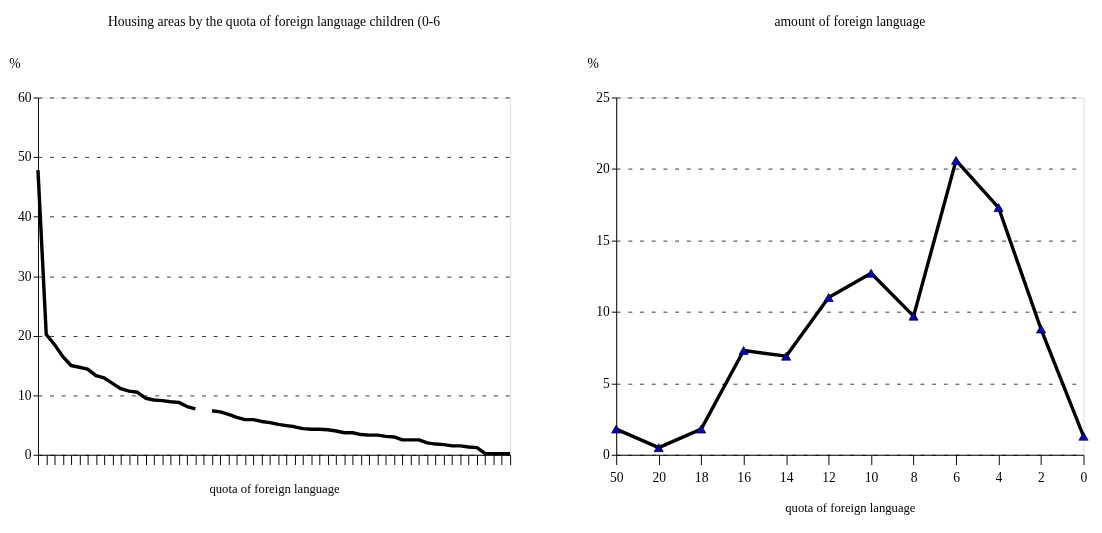 This screenshot has width=1102, height=533. Describe the element at coordinates (274, 22) in the screenshot. I see `chart-title: Housing areas by the quota of foreign language children (0-6` at that location.